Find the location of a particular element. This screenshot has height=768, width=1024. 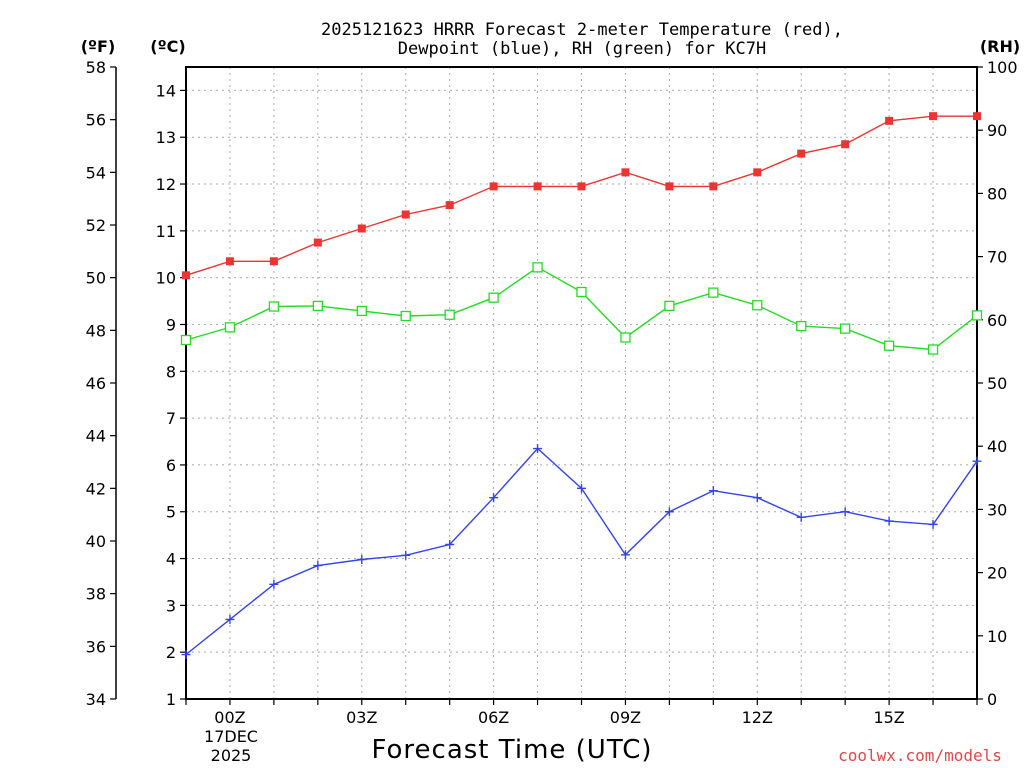

celsius-tick-label: 5 is located at coordinates (171, 512).